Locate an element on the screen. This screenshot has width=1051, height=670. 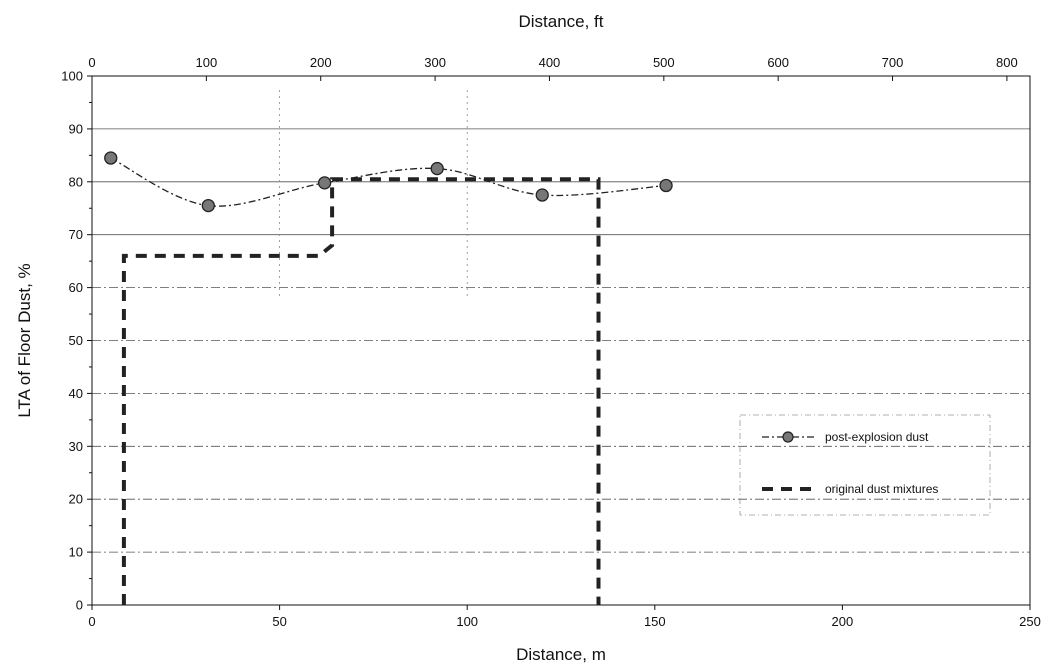
y-tick-label: 50 is located at coordinates (76, 340).